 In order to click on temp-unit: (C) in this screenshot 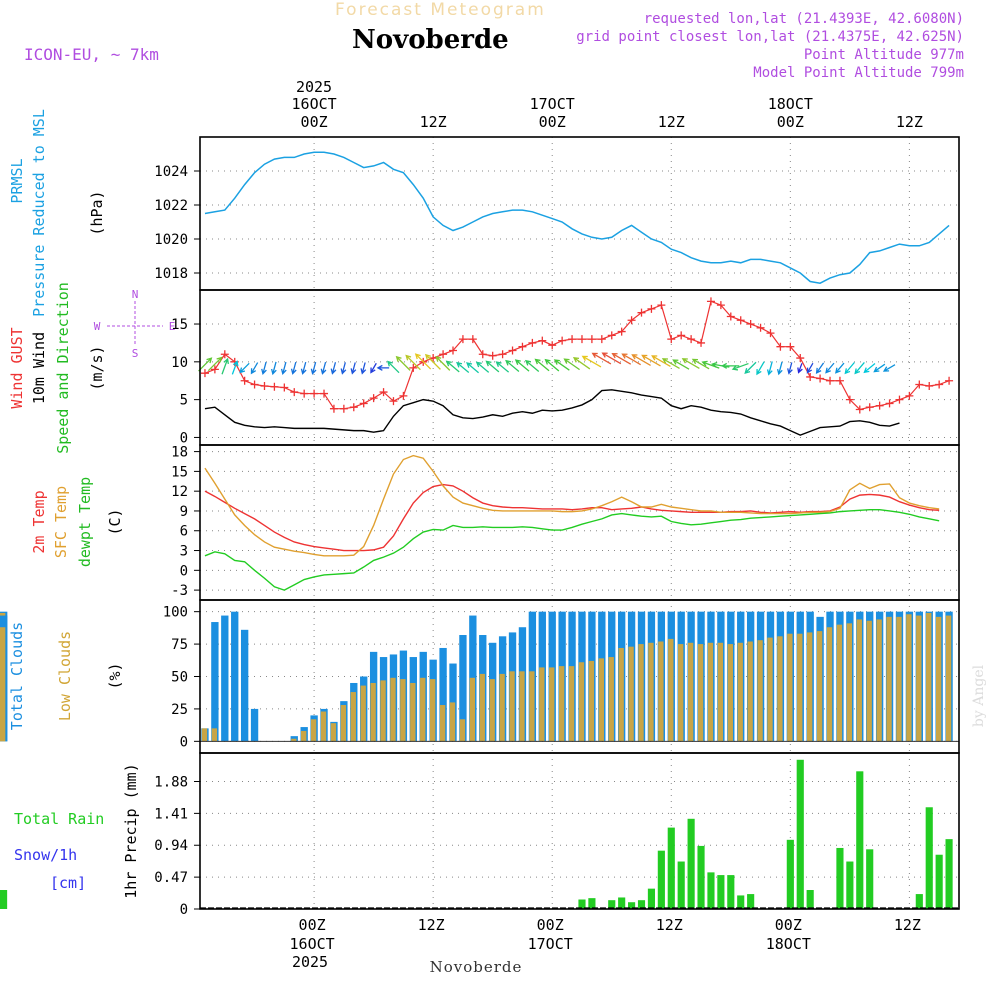, I will do `click(115, 521)`.